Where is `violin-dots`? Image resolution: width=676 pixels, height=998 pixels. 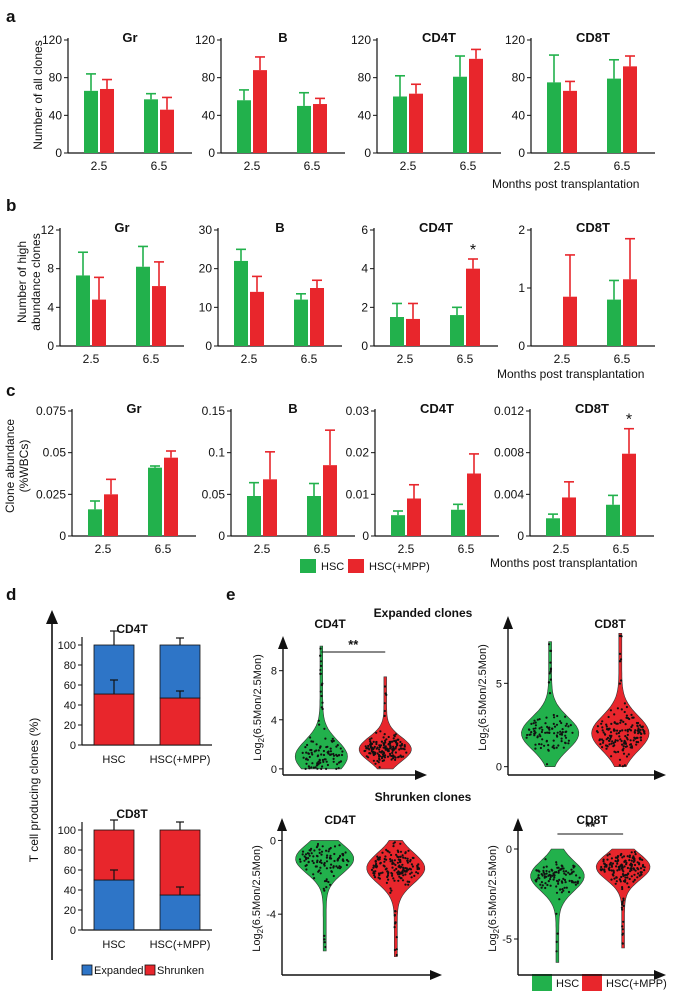
violin-dots is located at coordinates (324, 895).